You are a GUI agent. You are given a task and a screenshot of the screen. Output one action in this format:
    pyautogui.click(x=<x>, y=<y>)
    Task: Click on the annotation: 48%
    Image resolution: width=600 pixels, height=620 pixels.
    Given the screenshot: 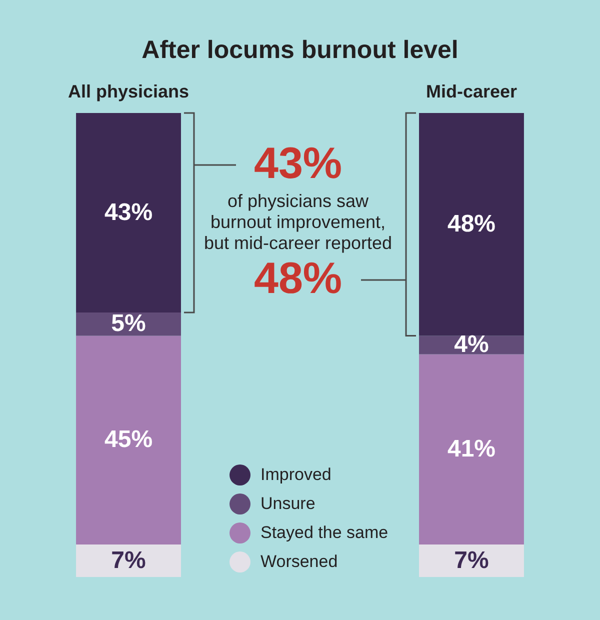 What is the action you would take?
    pyautogui.click(x=298, y=278)
    